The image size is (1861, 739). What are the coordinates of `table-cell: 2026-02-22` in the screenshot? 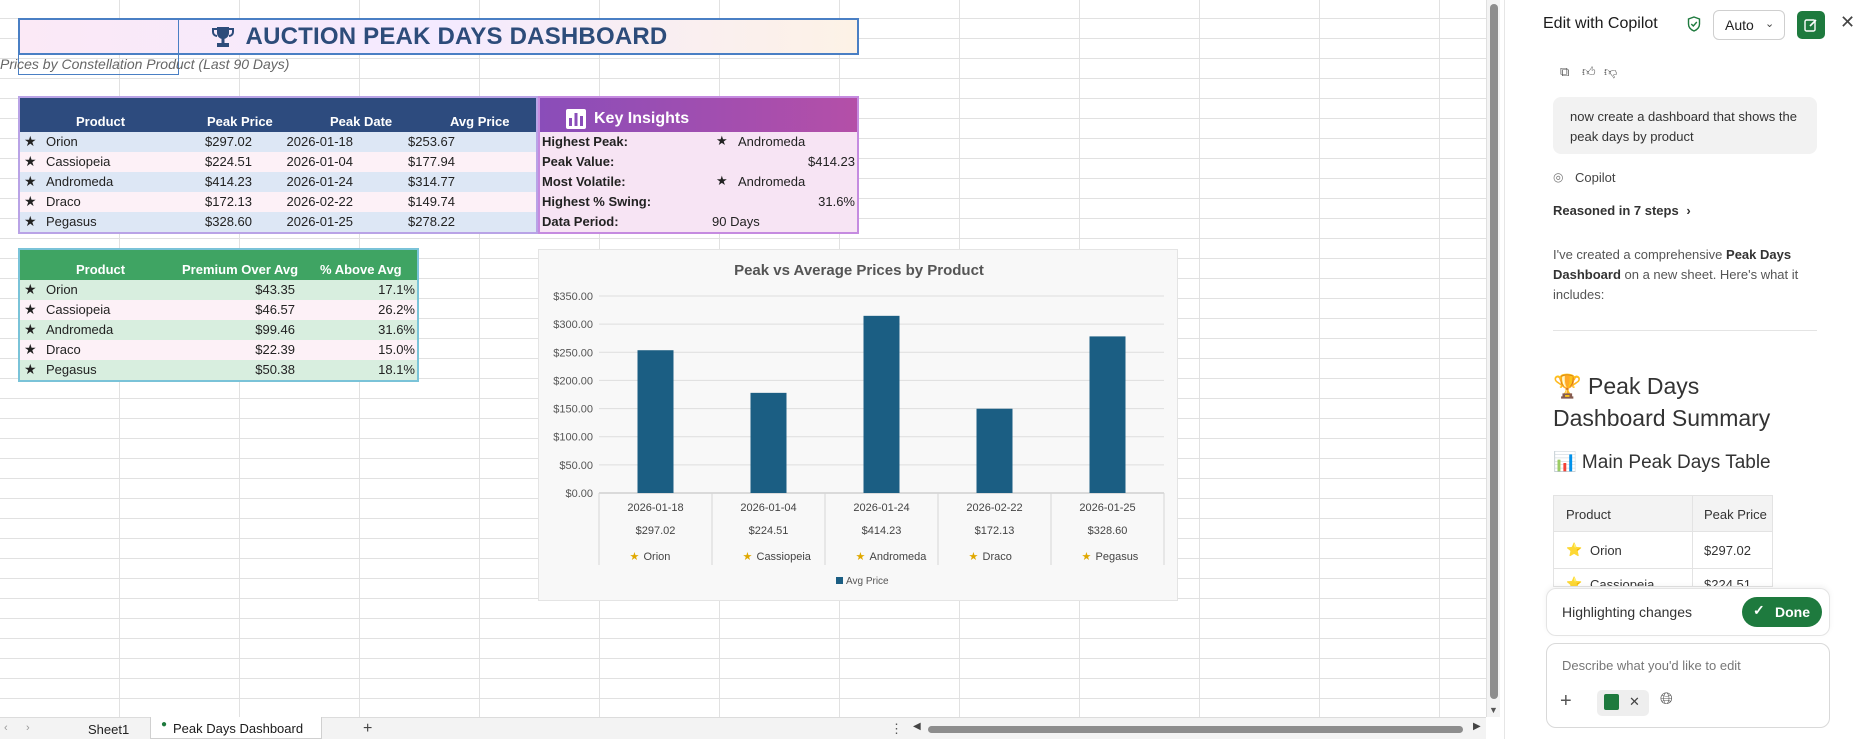 It's located at (320, 201).